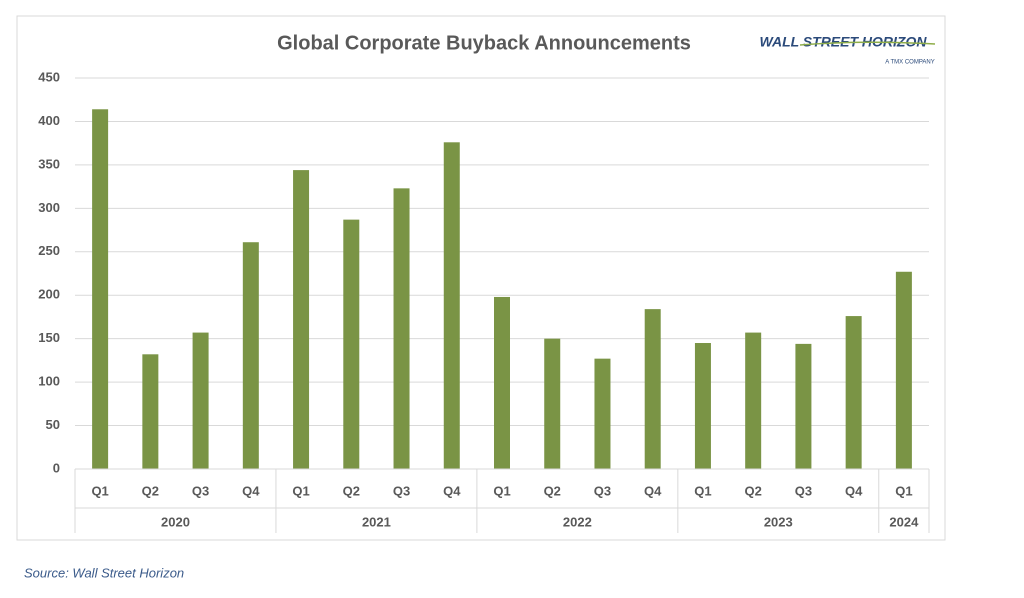 This screenshot has width=1024, height=598. What do you see at coordinates (49, 337) in the screenshot?
I see `y-tick-label: 150` at bounding box center [49, 337].